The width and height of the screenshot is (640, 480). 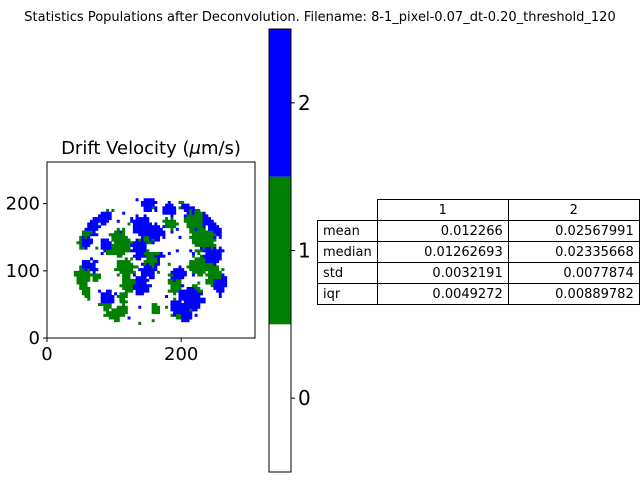 I want to click on x-tick-label: 200, so click(x=181, y=354).